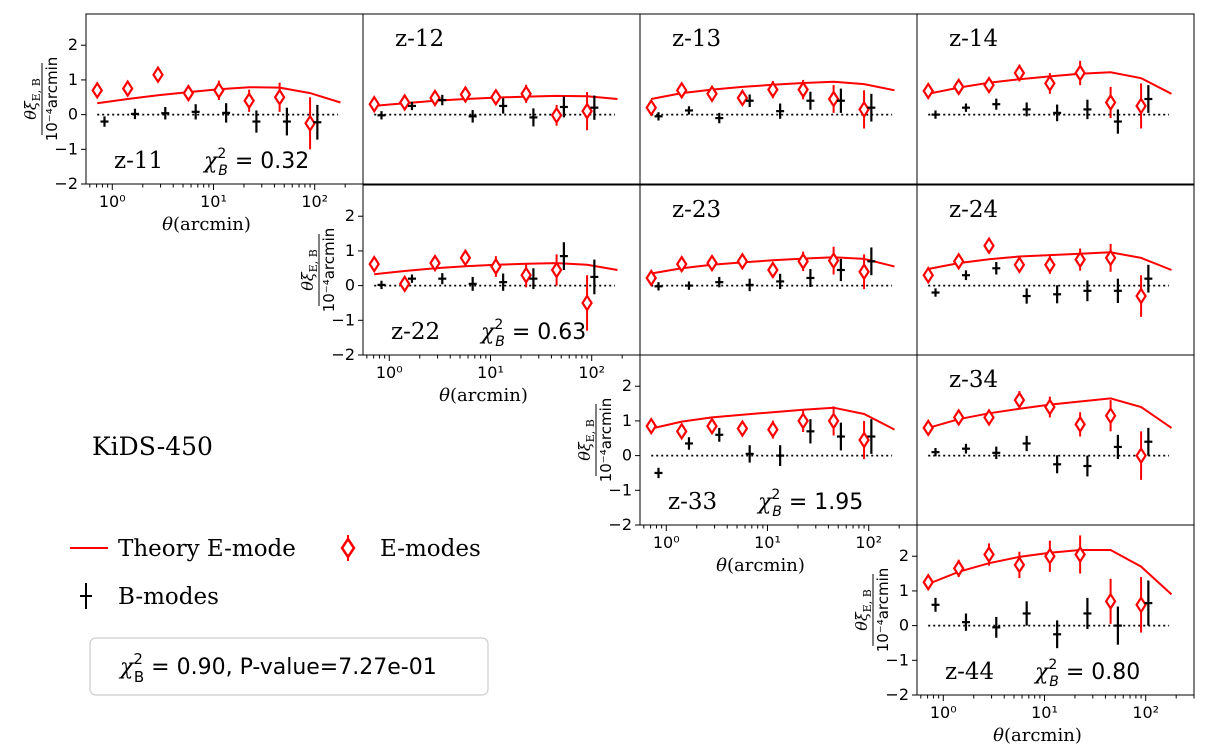 Image resolution: width=1209 pixels, height=756 pixels. Describe the element at coordinates (415, 332) in the screenshot. I see `panel-label: z-22` at that location.